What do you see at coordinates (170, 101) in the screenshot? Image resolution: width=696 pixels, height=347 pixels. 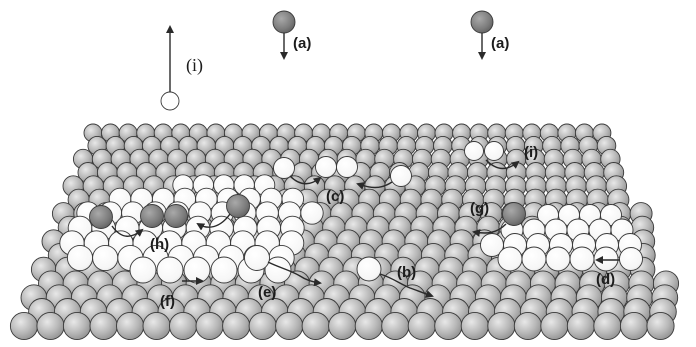 I see `desorbed-atom` at bounding box center [170, 101].